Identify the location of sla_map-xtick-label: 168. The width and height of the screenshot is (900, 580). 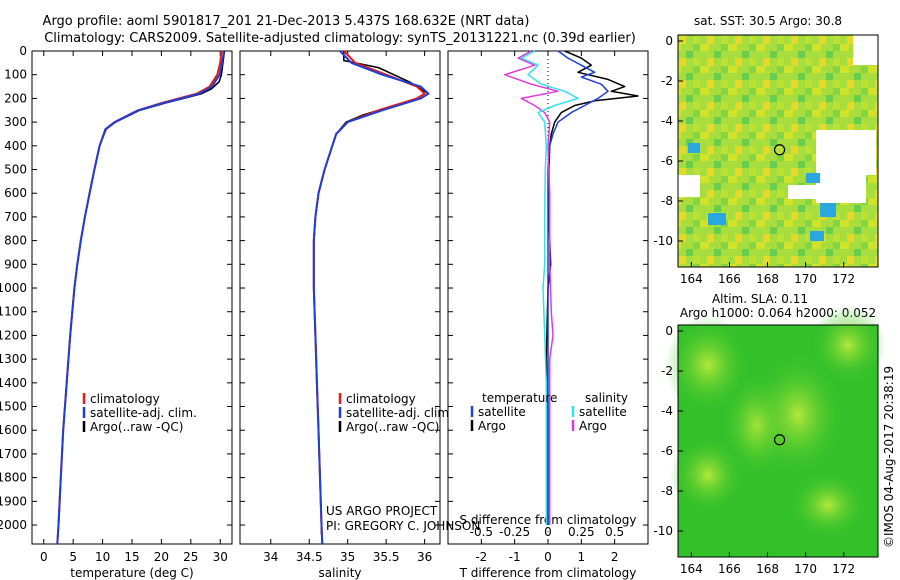
(767, 569).